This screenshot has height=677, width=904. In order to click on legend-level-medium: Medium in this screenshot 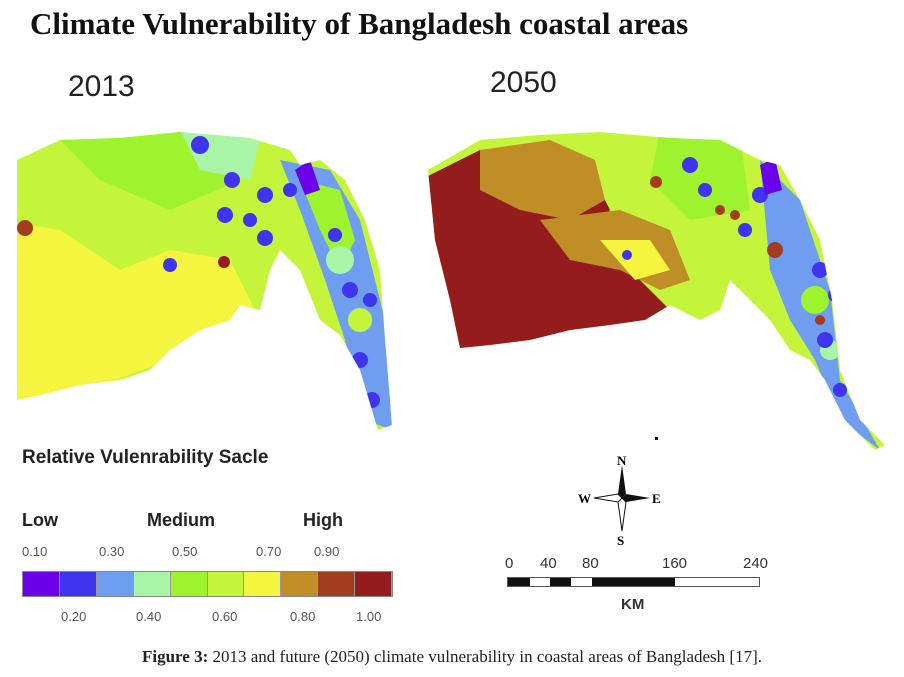, I will do `click(181, 520)`.